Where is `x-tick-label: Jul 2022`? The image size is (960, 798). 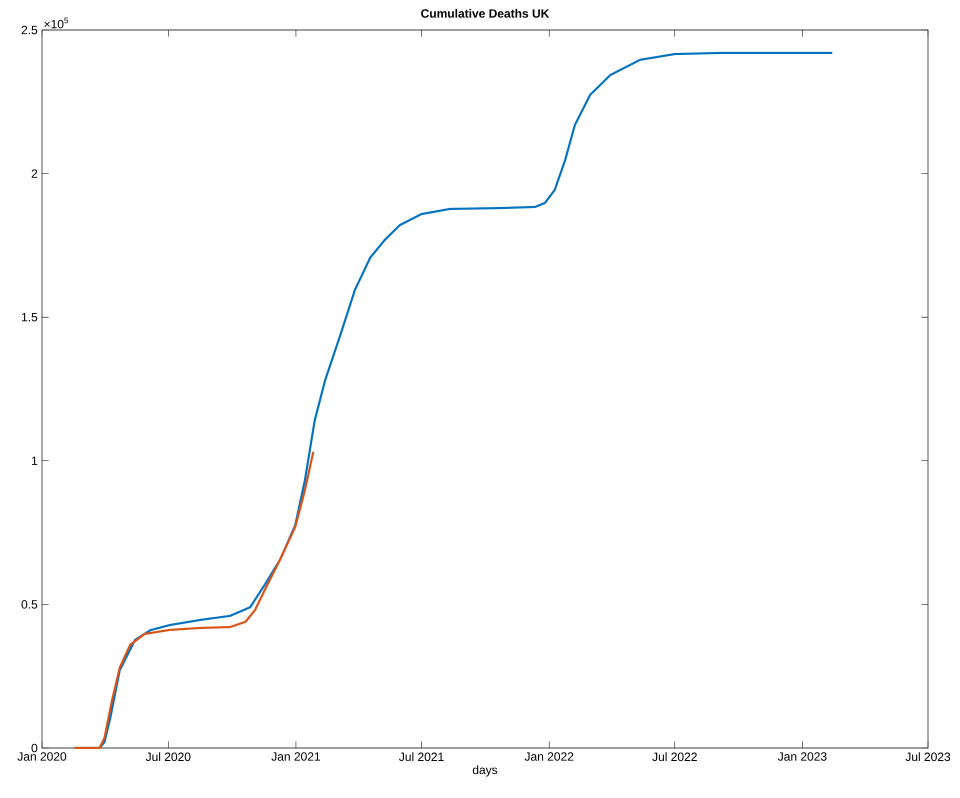
x-tick-label: Jul 2022 is located at coordinates (674, 757).